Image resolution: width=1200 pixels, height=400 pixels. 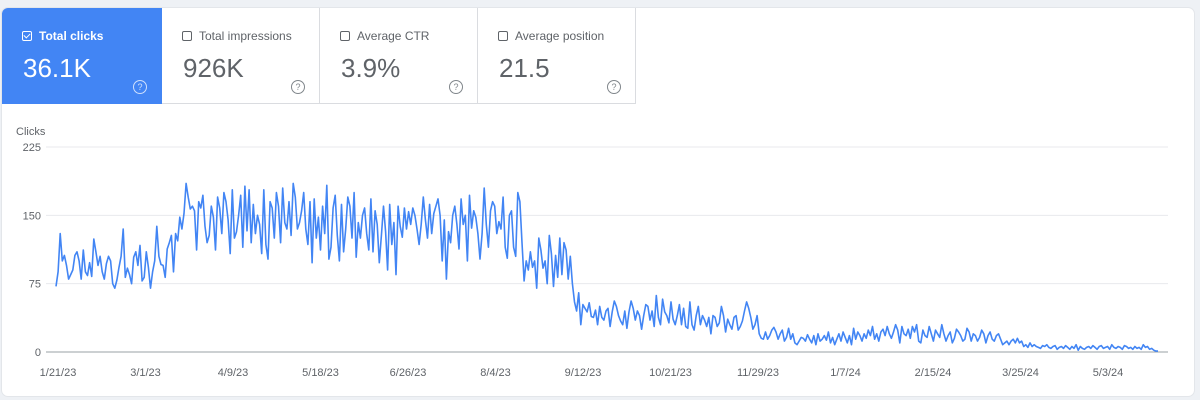 What do you see at coordinates (145, 373) in the screenshot?
I see `x-tick-label: 3/1/23` at bounding box center [145, 373].